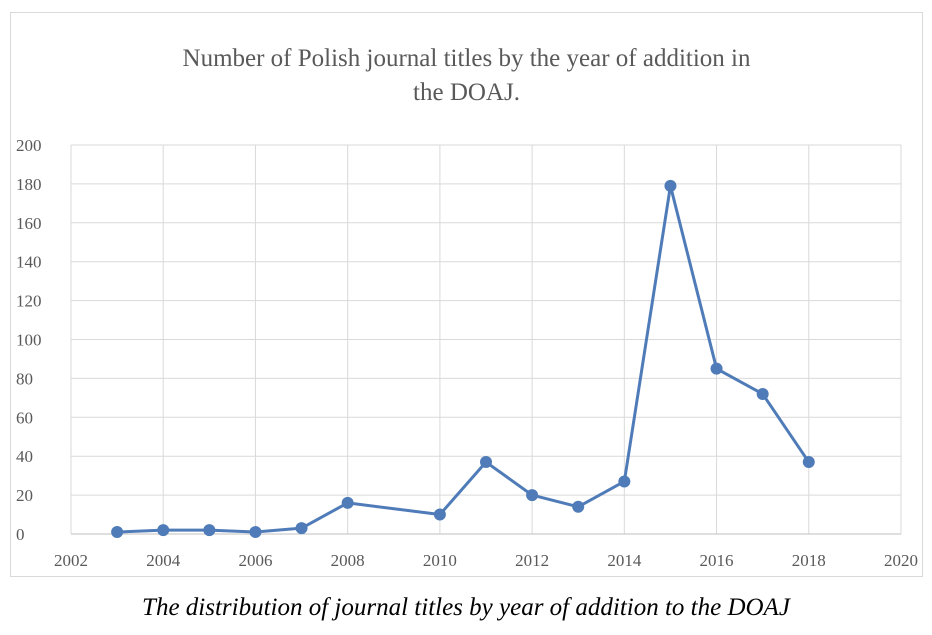  Describe the element at coordinates (29, 262) in the screenshot. I see `y-tick-label: 140` at that location.